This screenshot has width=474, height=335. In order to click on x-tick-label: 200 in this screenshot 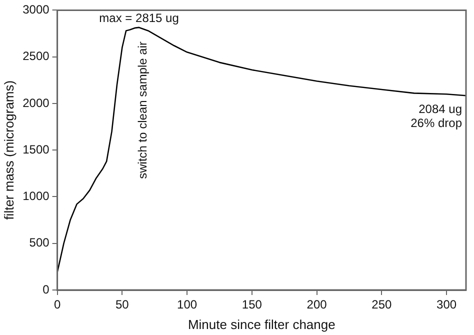, I will do `click(317, 305)`.